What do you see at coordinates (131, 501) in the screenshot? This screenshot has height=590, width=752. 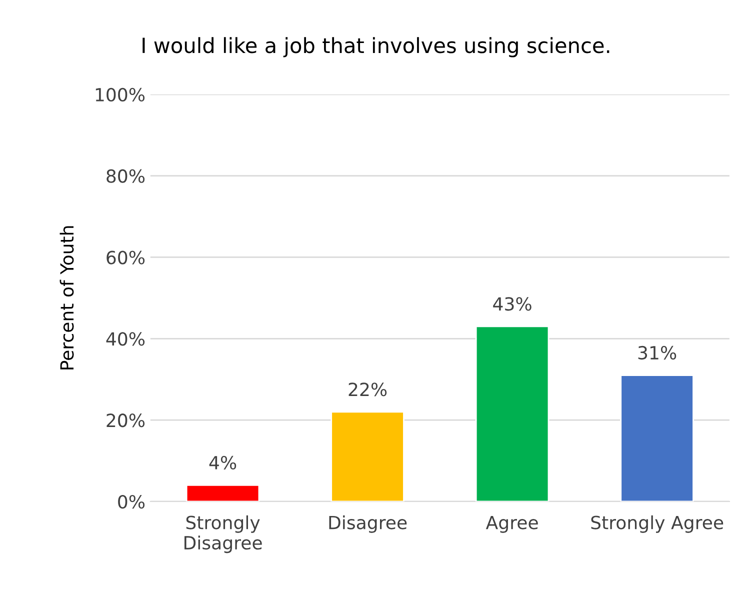 I see `y-tick-label: 0%` at bounding box center [131, 501].